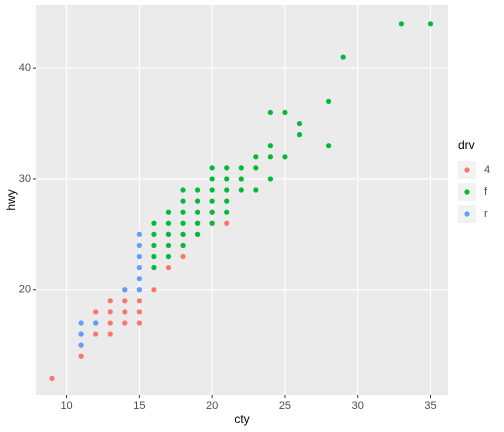  I want to click on legend-title: drv, so click(466, 145).